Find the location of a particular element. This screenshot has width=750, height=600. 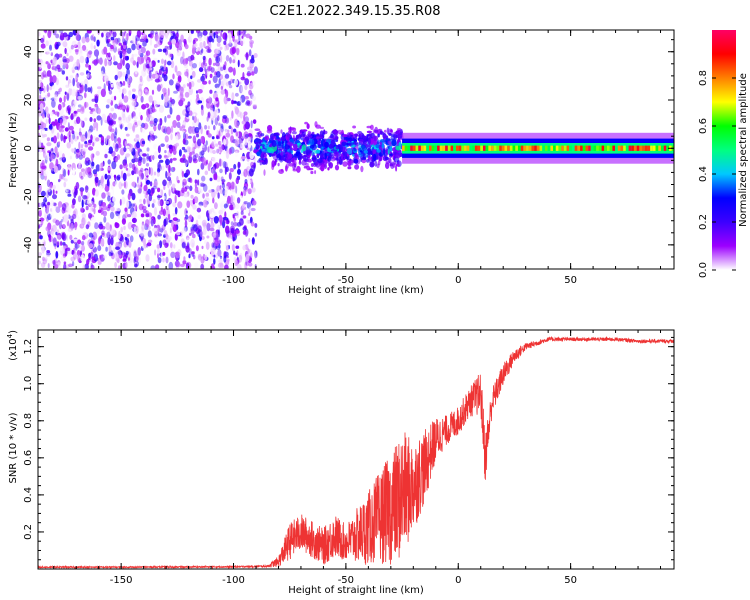

colorbar-tick-label: 0.2 is located at coordinates (703, 222).